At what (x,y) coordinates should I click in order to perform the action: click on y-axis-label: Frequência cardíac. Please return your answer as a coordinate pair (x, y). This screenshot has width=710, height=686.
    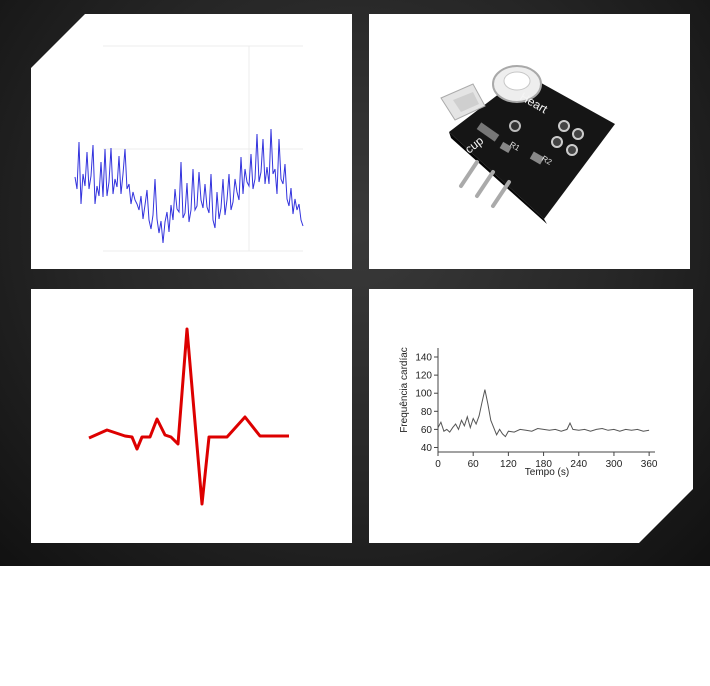
    Looking at the image, I should click on (404, 390).